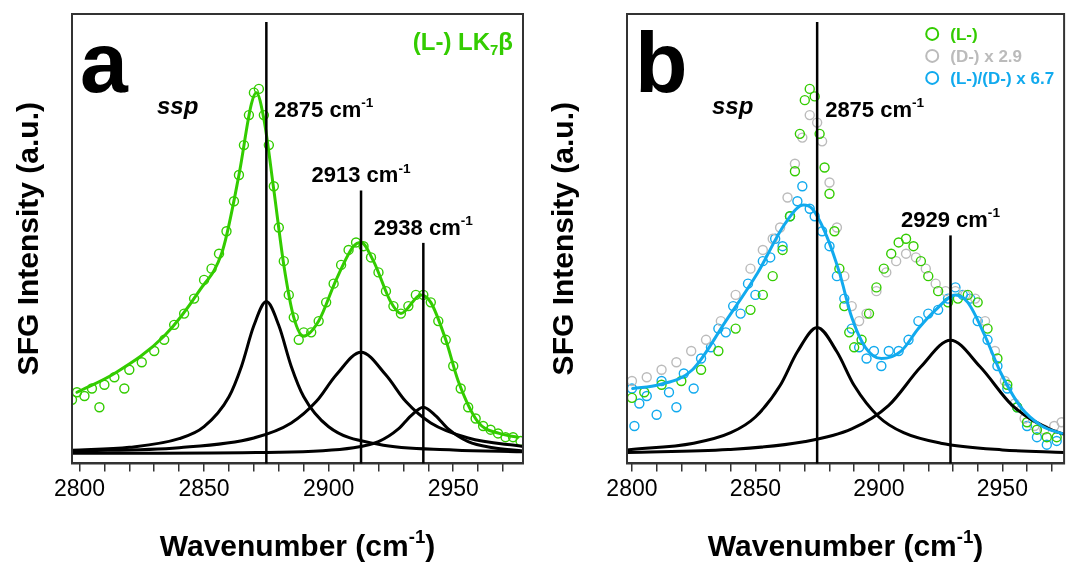  Describe the element at coordinates (964, 34) in the screenshot. I see `legend-label: (L-)` at that location.